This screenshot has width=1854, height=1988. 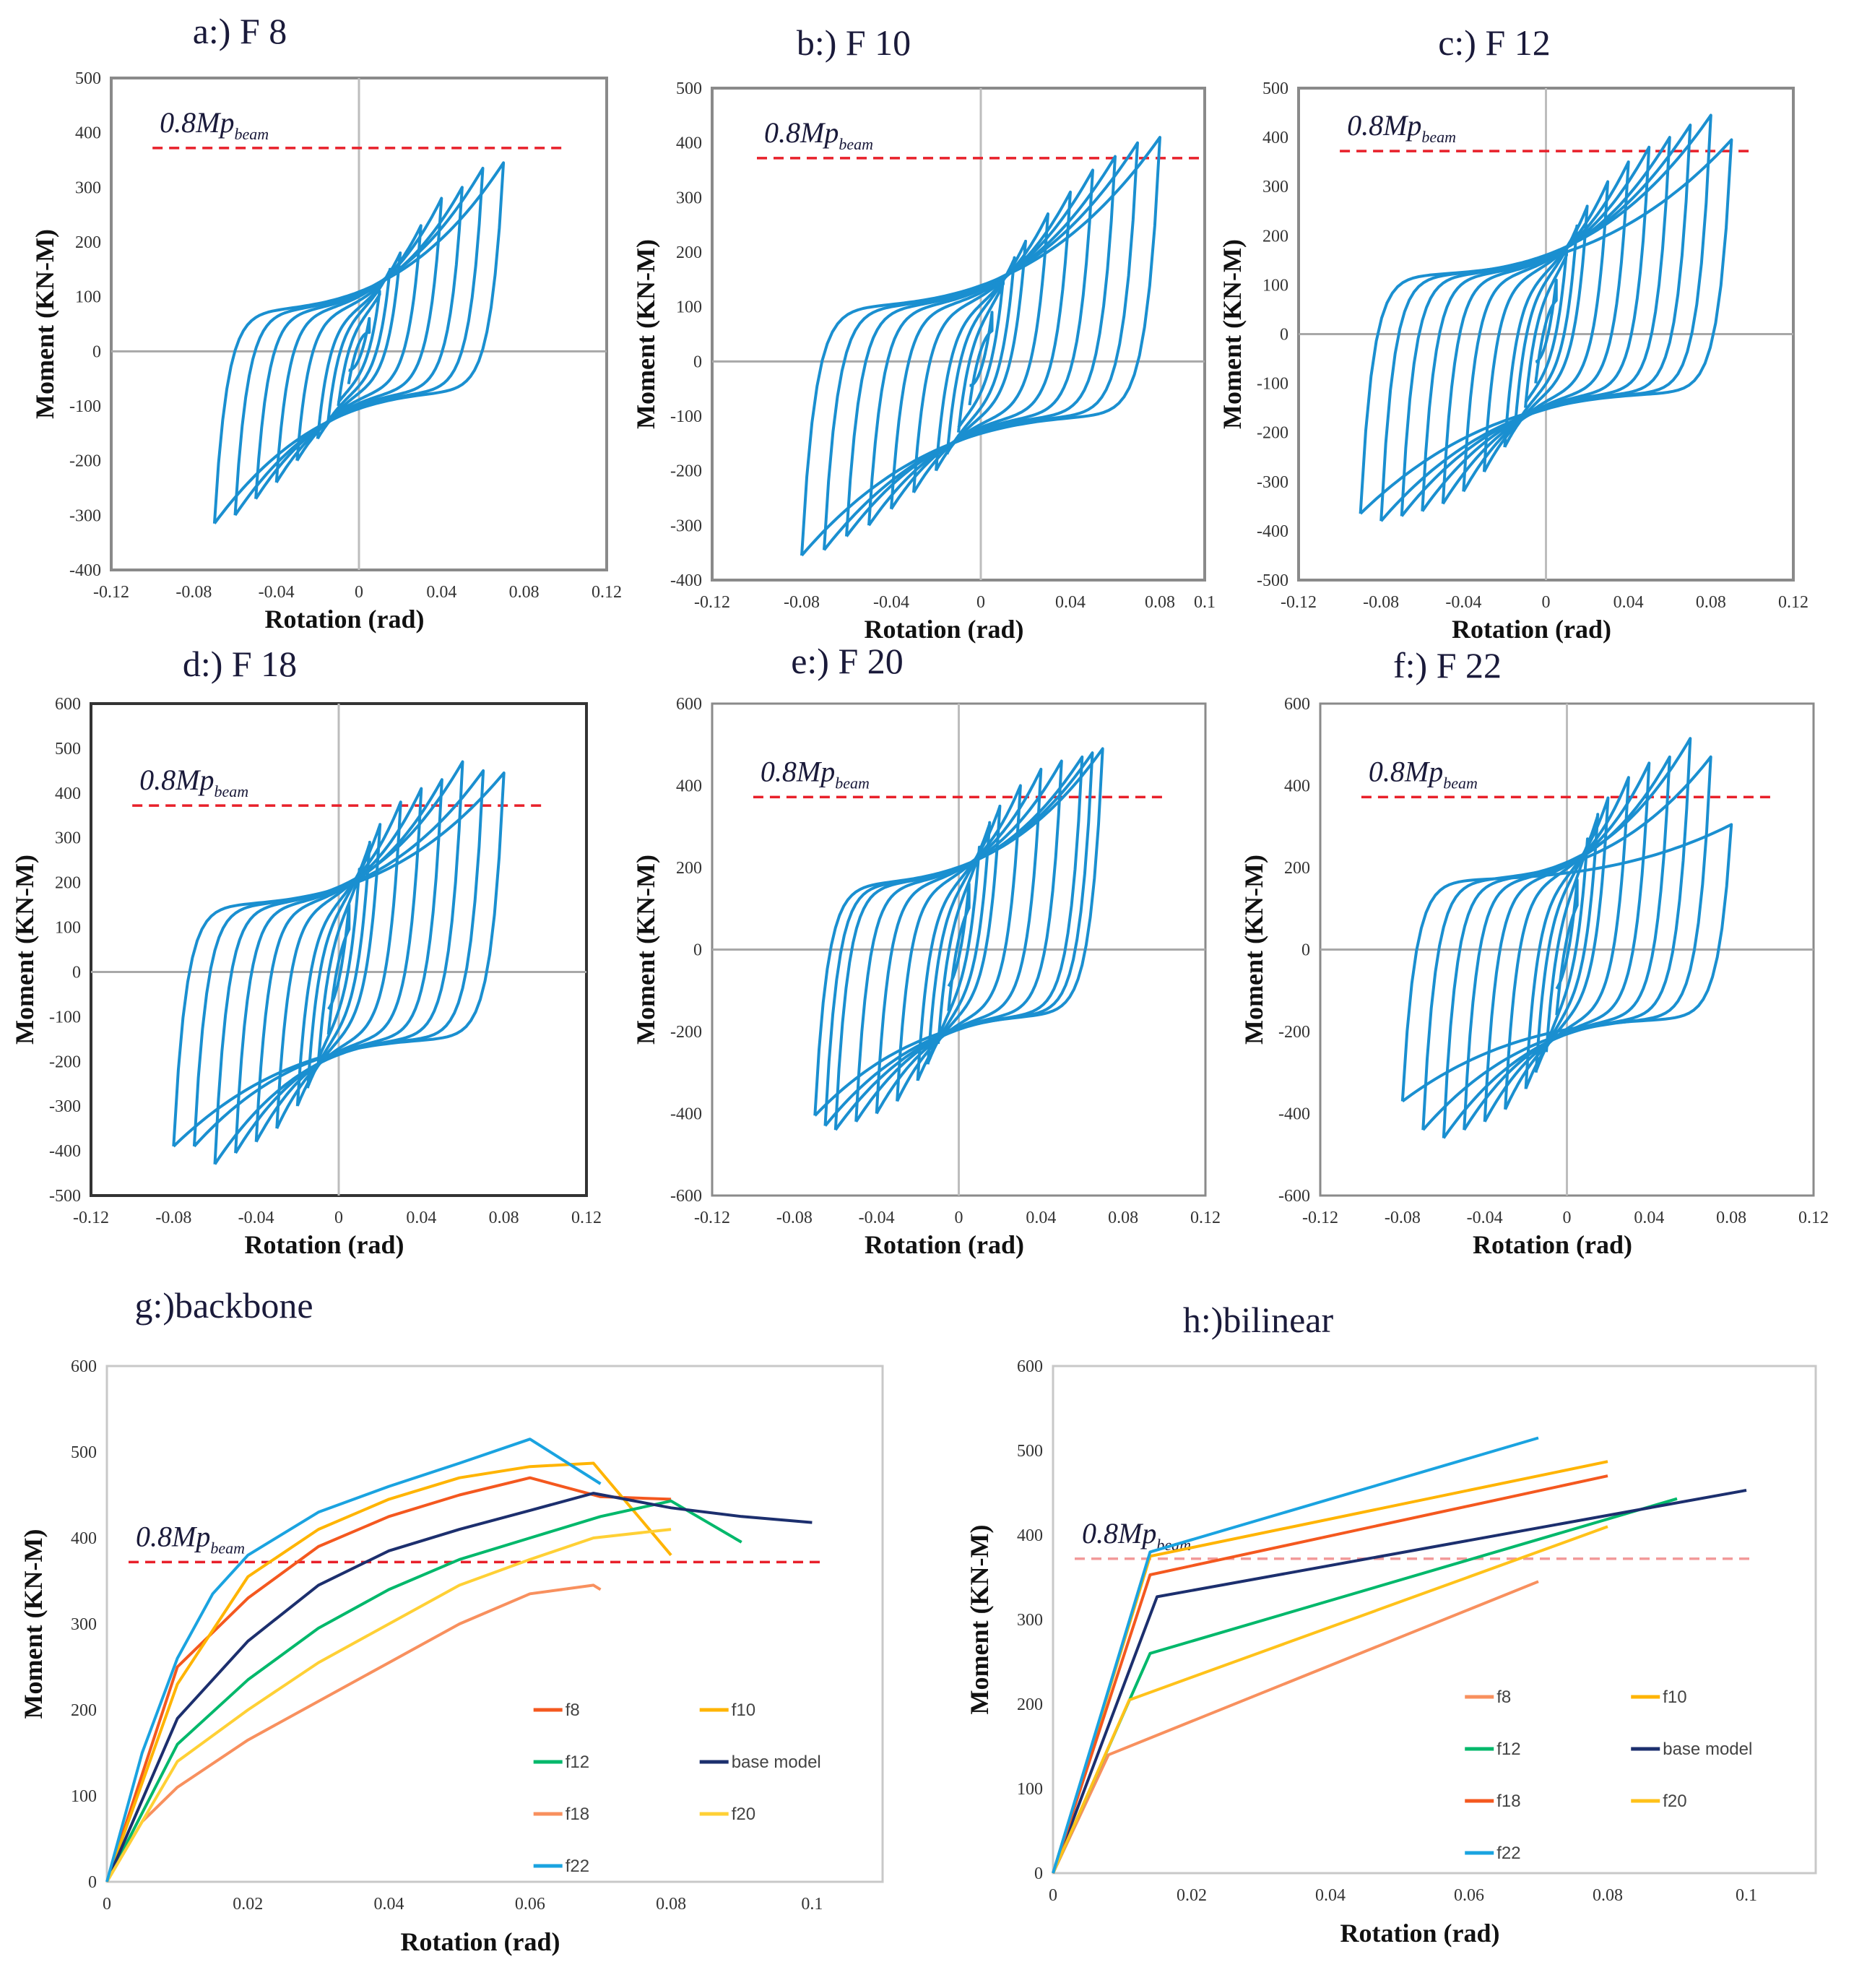 I want to click on legend-label: f18, so click(x=1508, y=1801).